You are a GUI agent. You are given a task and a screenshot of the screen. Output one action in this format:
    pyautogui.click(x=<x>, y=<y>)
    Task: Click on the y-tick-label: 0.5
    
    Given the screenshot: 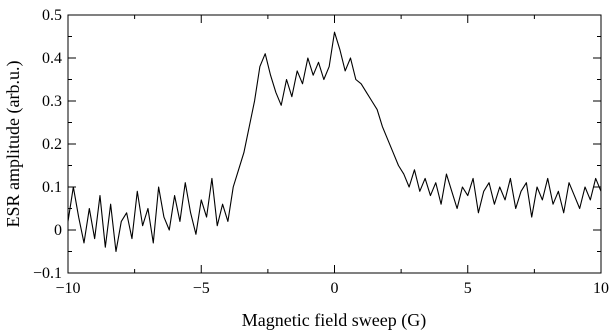 What is the action you would take?
    pyautogui.click(x=52, y=15)
    